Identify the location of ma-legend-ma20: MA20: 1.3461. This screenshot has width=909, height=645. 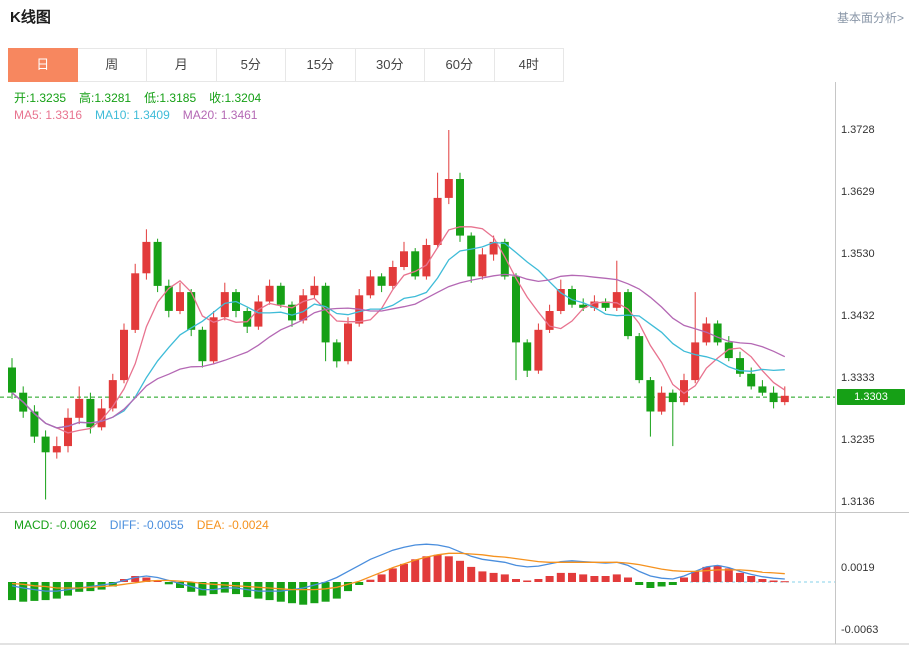
(220, 115).